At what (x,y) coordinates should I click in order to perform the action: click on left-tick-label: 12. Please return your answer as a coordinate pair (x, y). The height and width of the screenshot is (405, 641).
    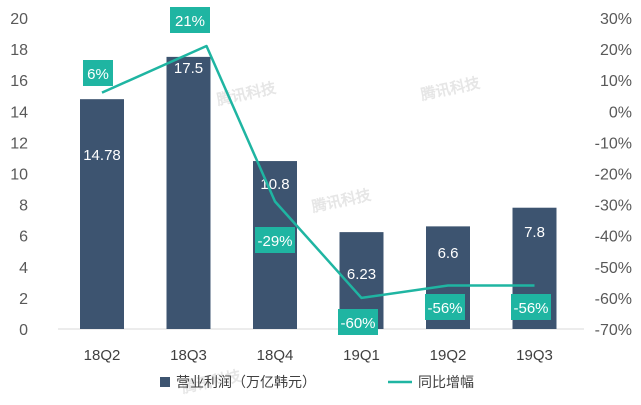
    Looking at the image, I should click on (19, 143).